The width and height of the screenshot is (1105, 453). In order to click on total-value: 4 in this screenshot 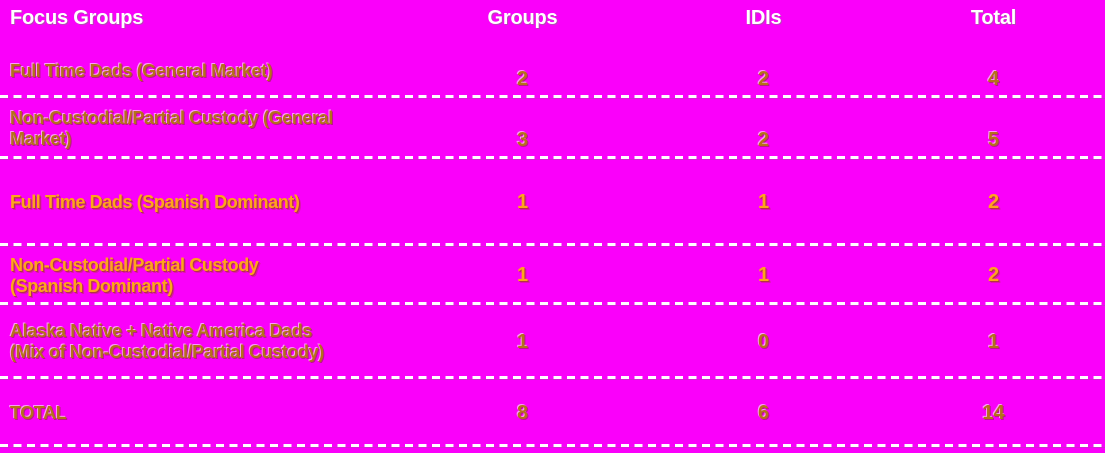, I will do `click(993, 79)`.